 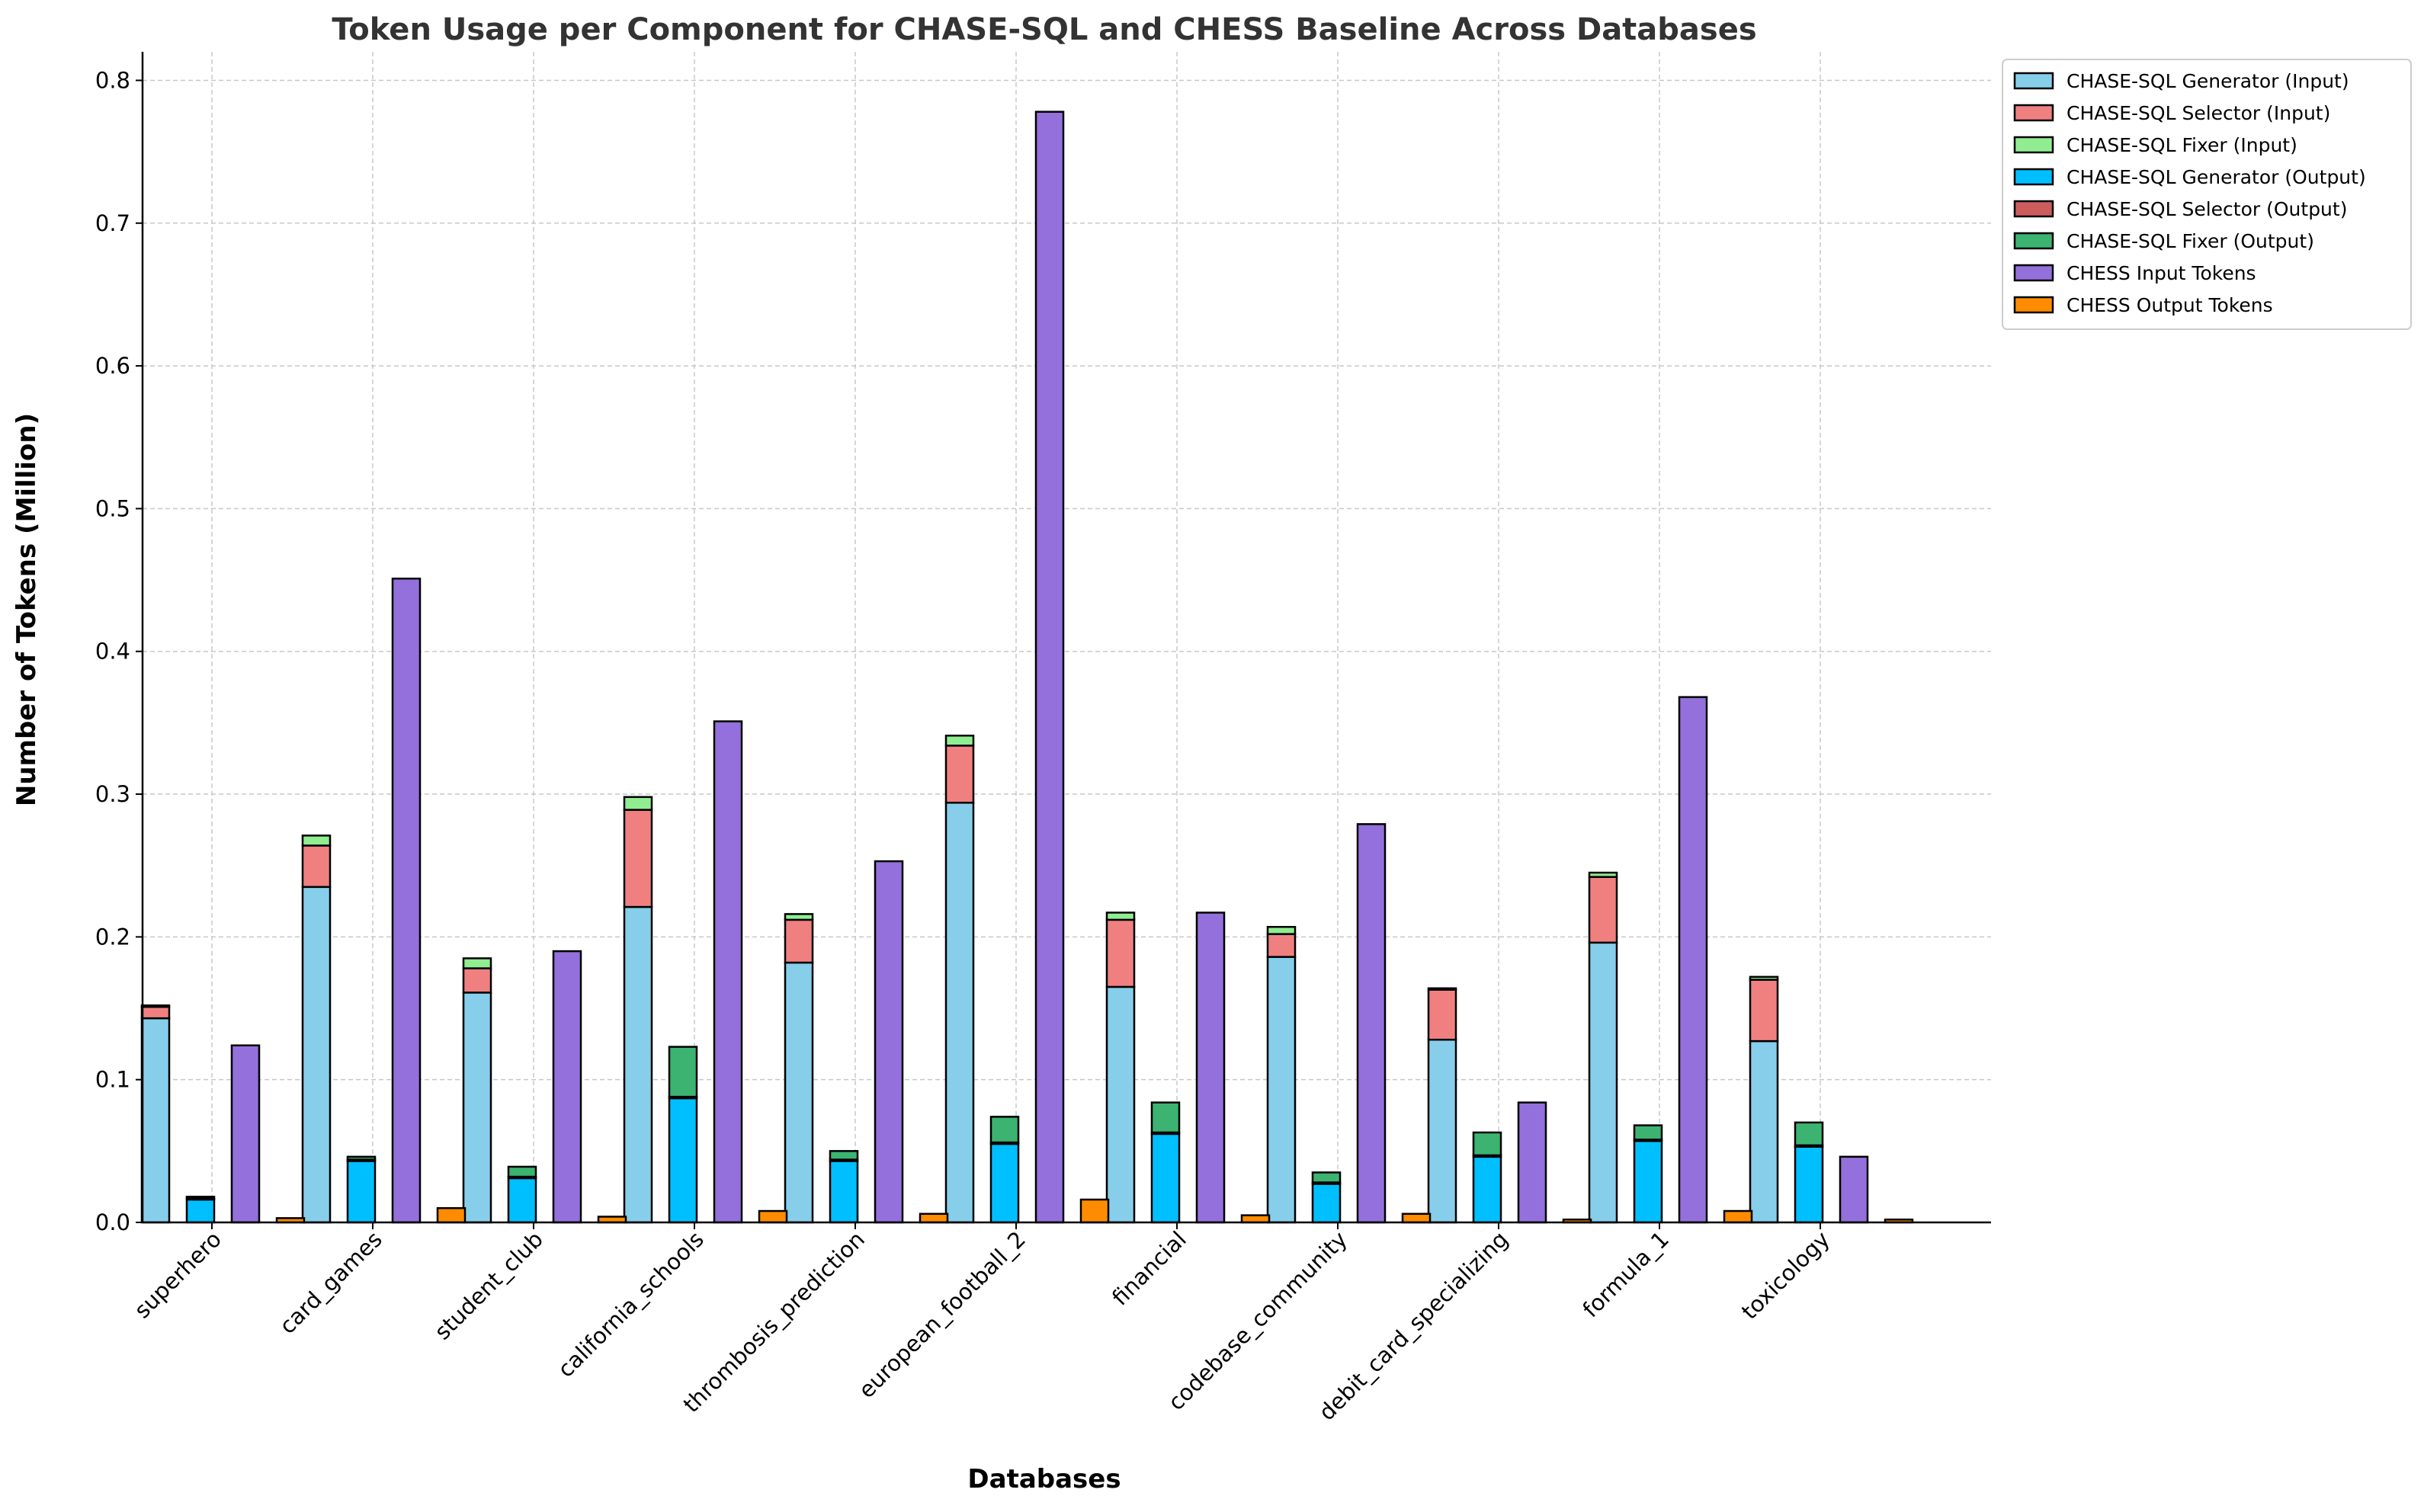 What do you see at coordinates (2033, 177) in the screenshot?
I see `legend-swatch-chase-sql-generator-output` at bounding box center [2033, 177].